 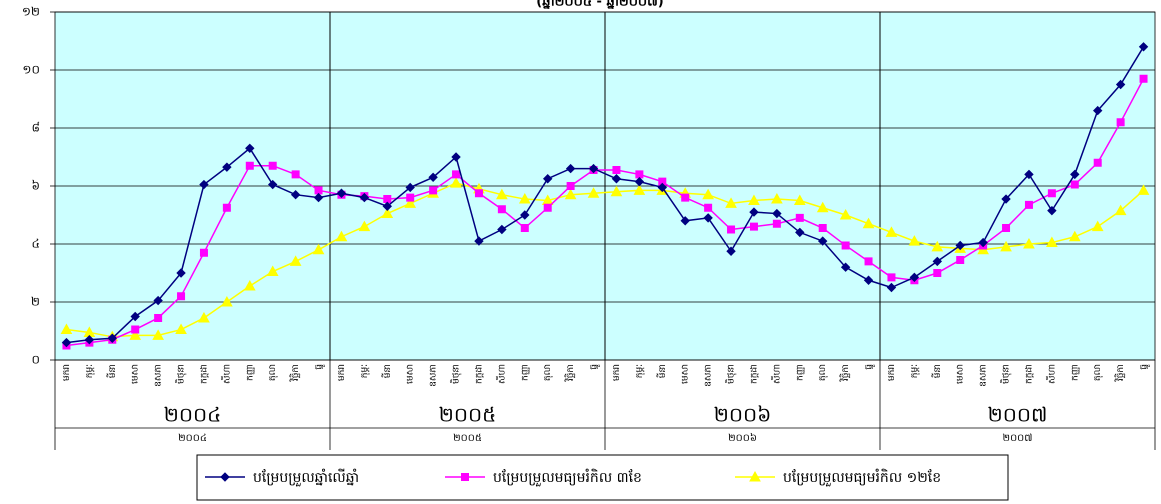 I want to click on chart-title: (ឆ្នាំ២០០៤ - ឆ្នាំ២០០៧), so click(x=599, y=5).